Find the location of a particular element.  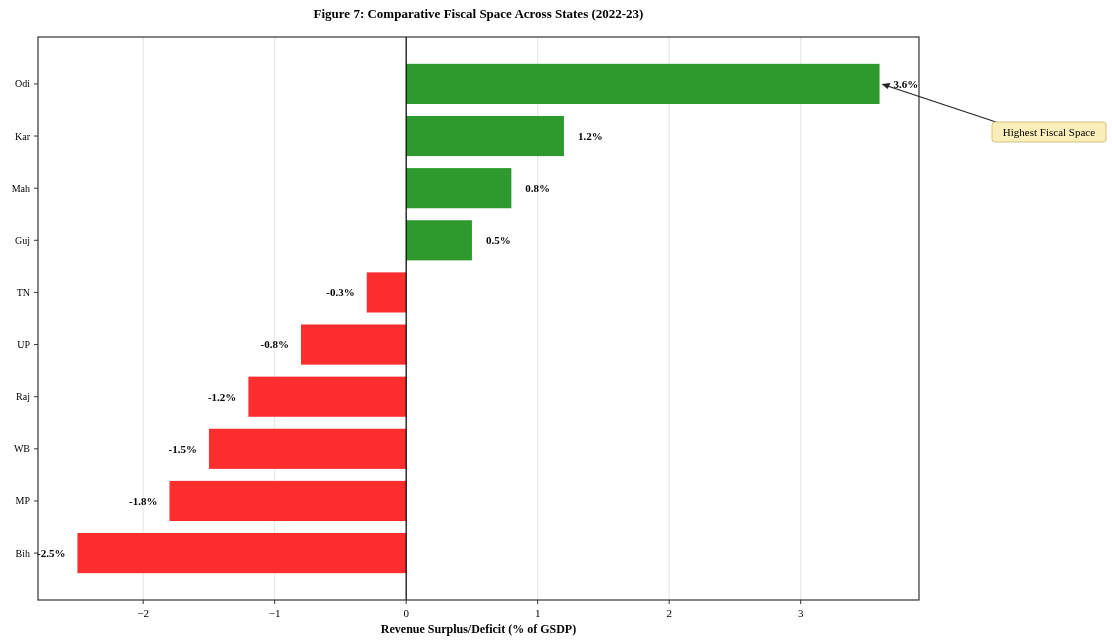

x-tick-label: 3 is located at coordinates (800, 613).